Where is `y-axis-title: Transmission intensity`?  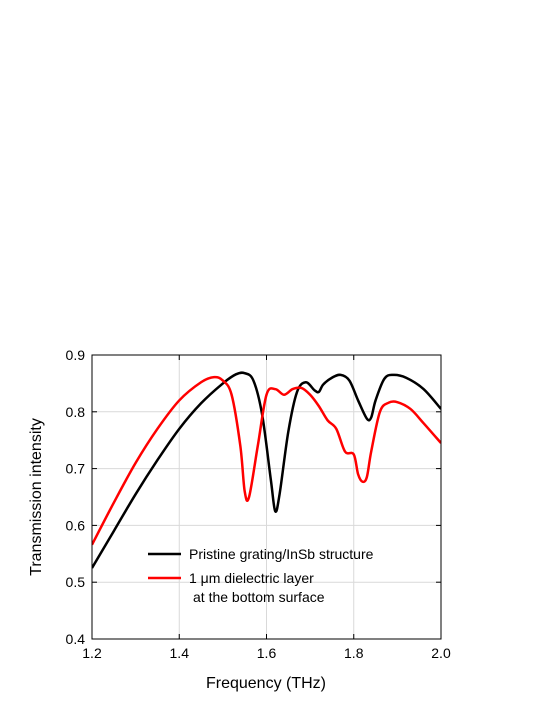
y-axis-title: Transmission intensity is located at coordinates (36, 497).